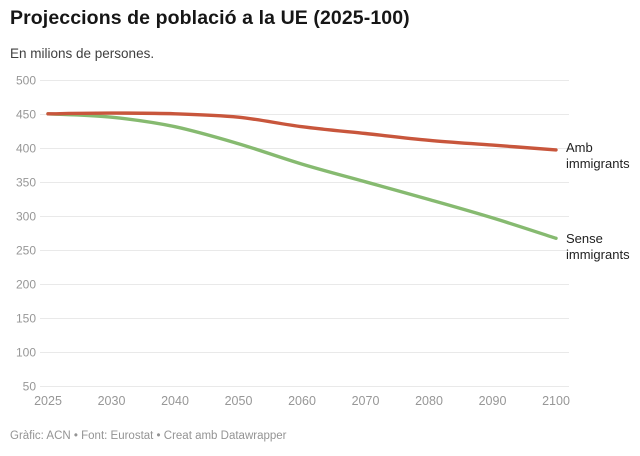 This screenshot has height=456, width=640. Describe the element at coordinates (26, 285) in the screenshot. I see `y-tick-label: 200` at that location.